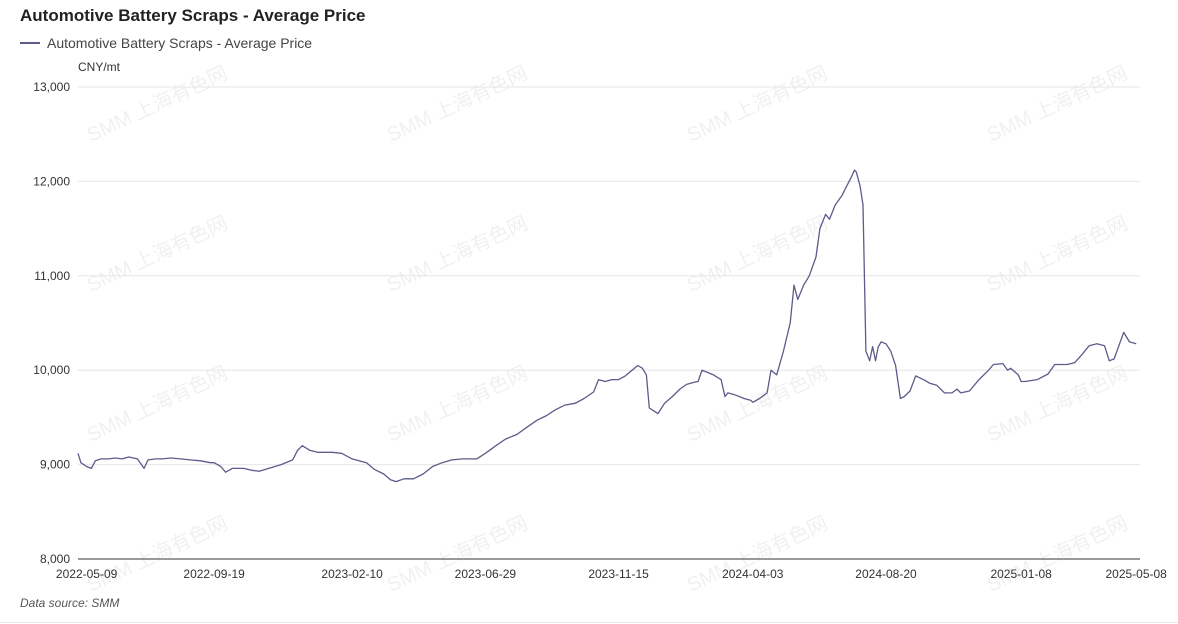 Image resolution: width=1178 pixels, height=624 pixels. What do you see at coordinates (30, 43) in the screenshot?
I see `legend-line-swatch` at bounding box center [30, 43].